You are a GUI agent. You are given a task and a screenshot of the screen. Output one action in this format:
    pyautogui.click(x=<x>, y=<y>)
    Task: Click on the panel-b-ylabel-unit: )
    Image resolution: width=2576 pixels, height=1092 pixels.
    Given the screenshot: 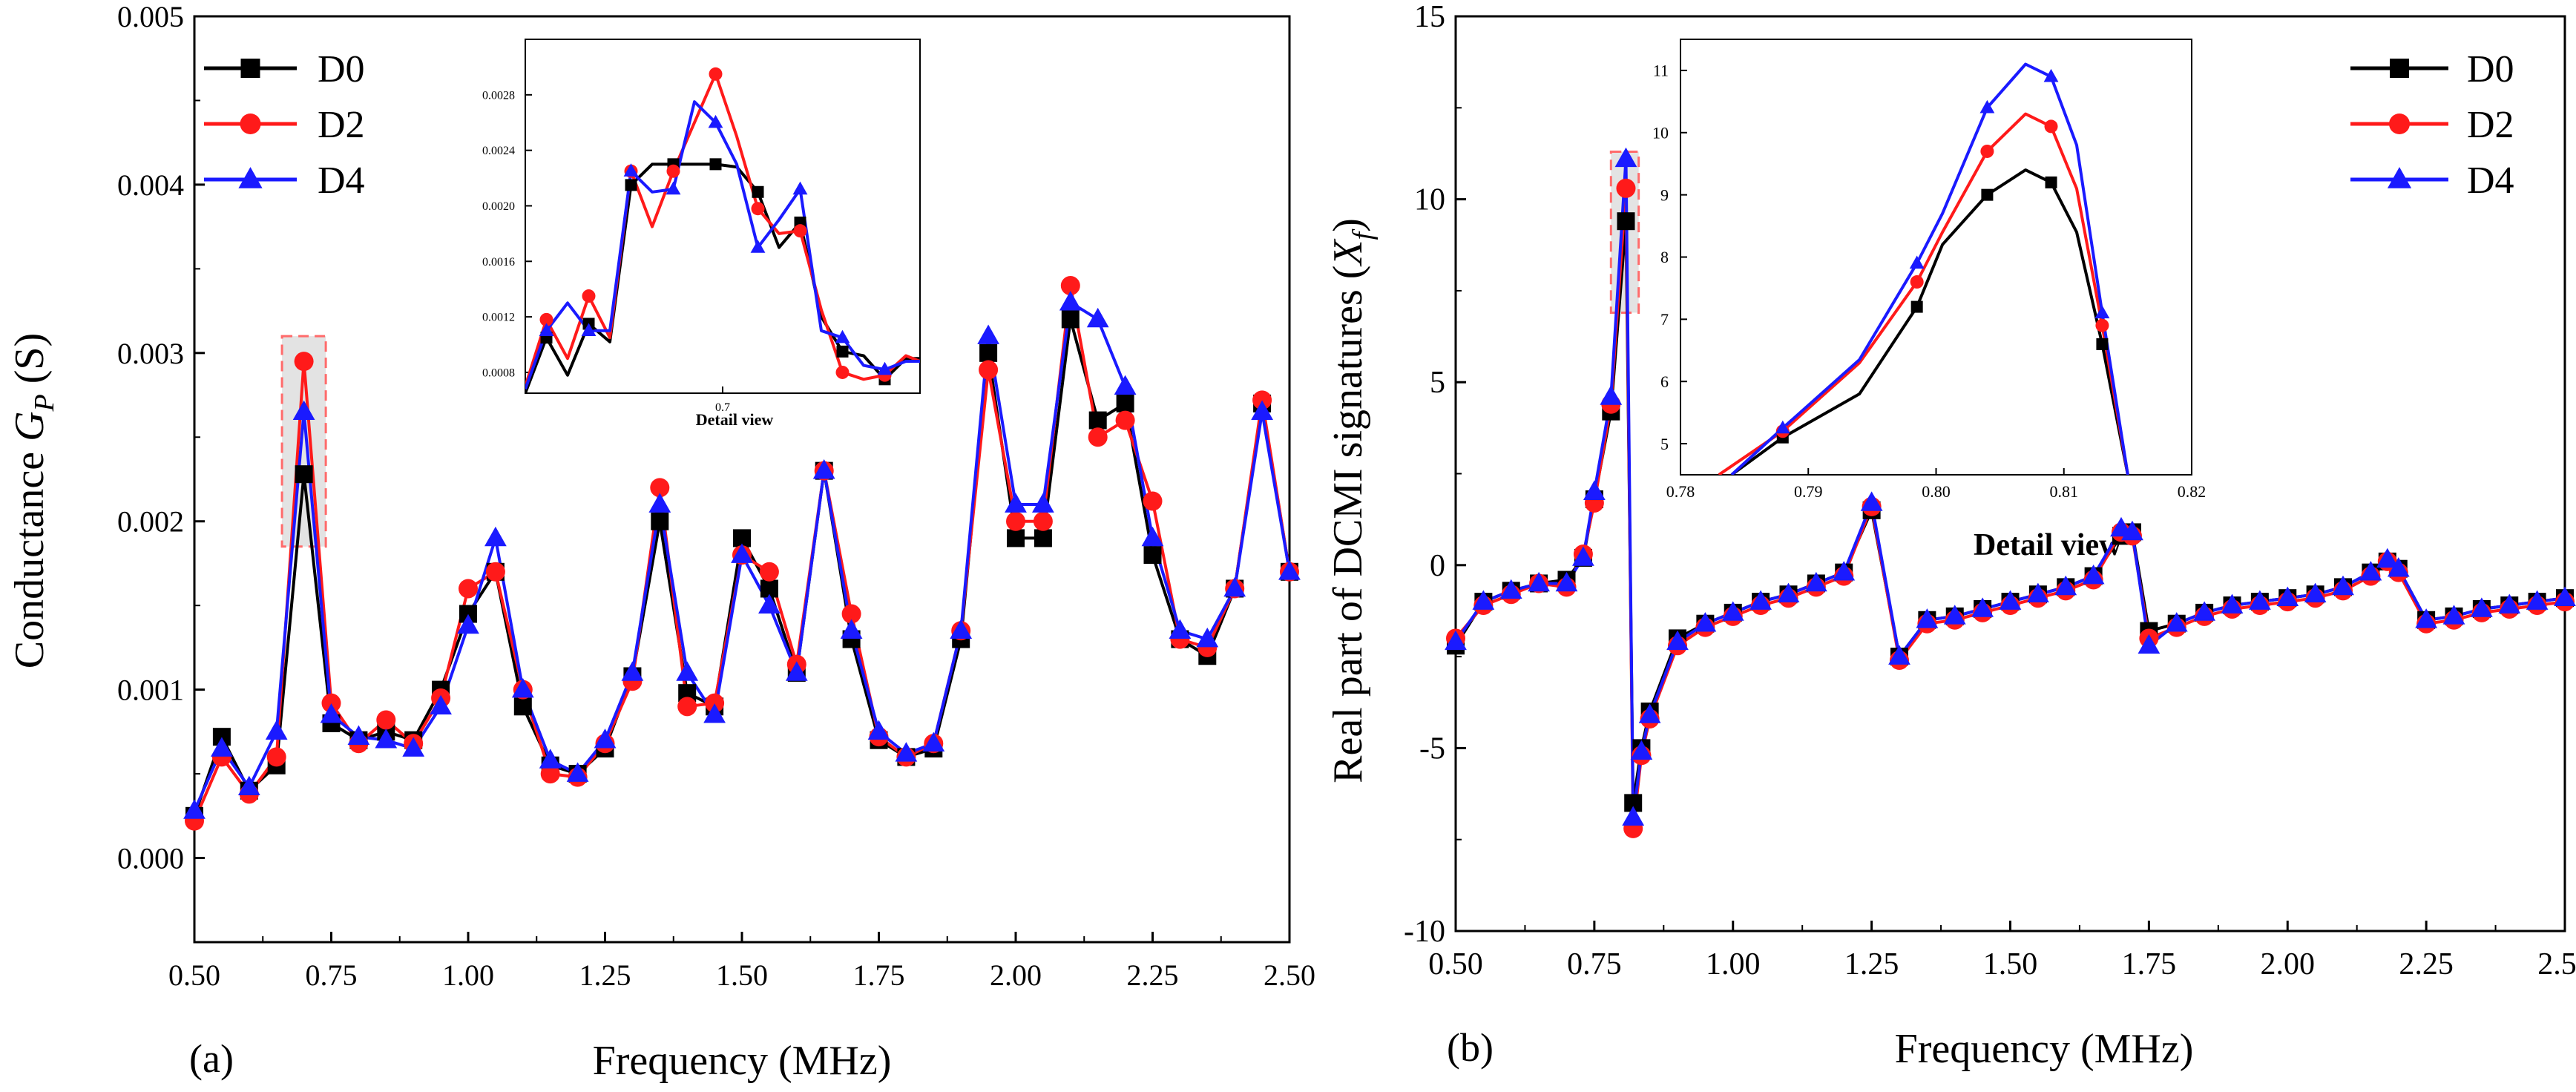 What is the action you would take?
    pyautogui.click(x=1348, y=225)
    